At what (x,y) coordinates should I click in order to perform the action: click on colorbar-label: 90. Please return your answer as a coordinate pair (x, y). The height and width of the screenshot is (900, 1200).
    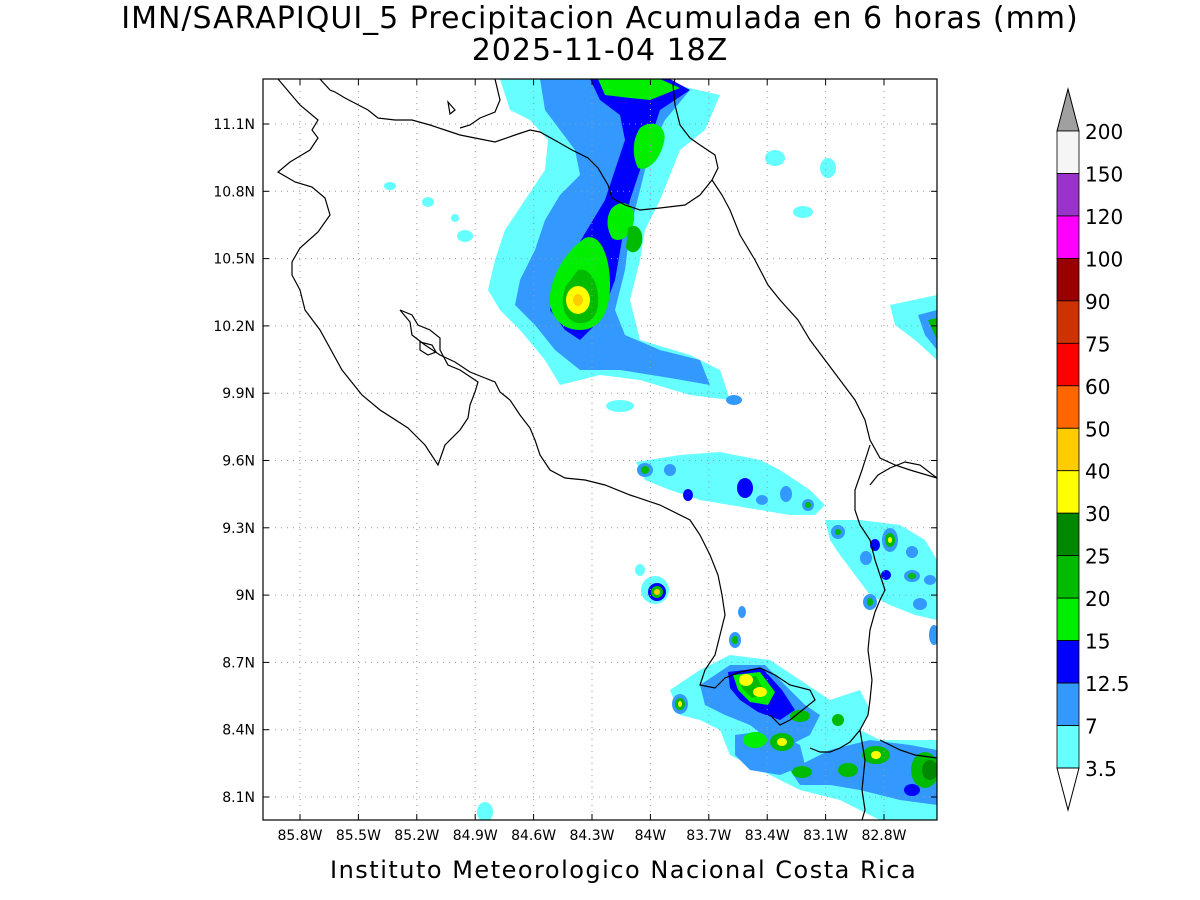
    Looking at the image, I should click on (1097, 302).